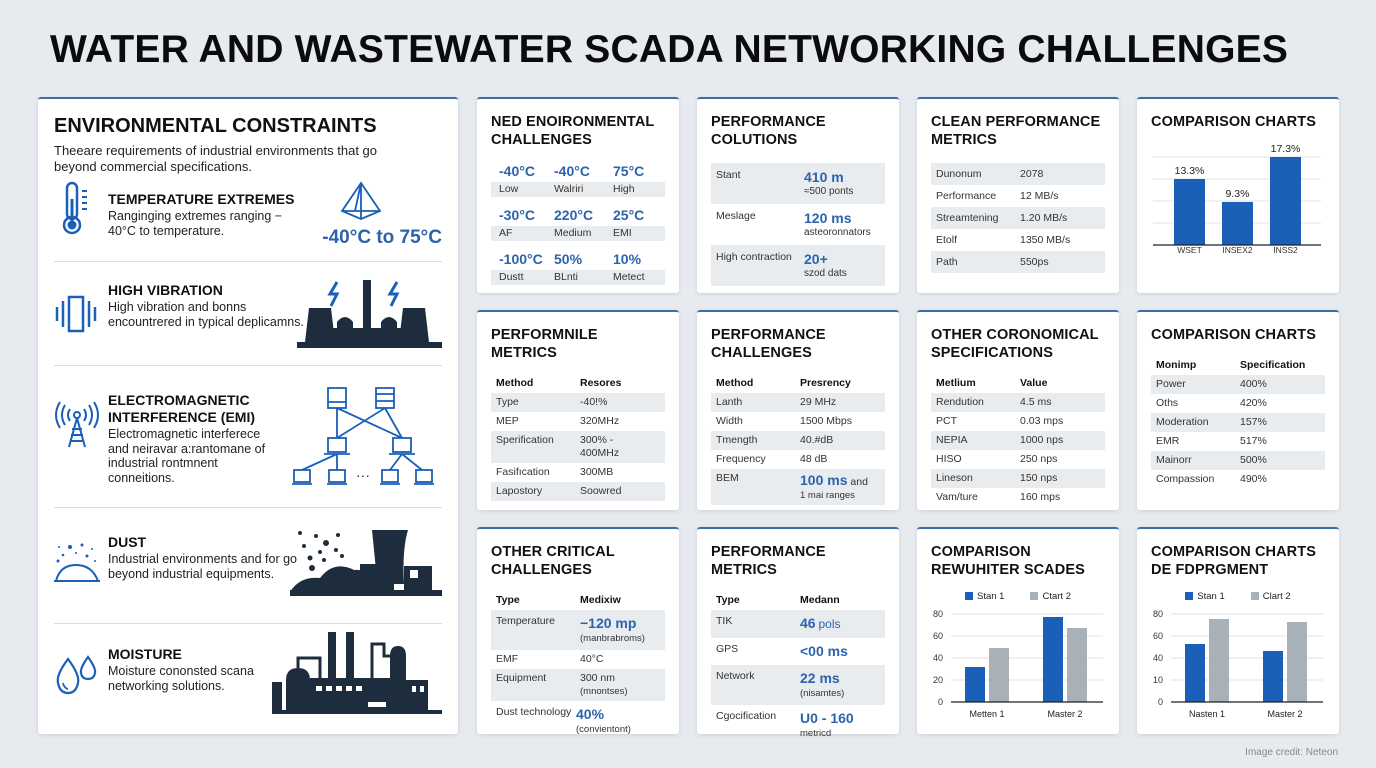  Describe the element at coordinates (768, 344) in the screenshot. I see `card-title: PERFORMANCE CHALLENGES` at that location.